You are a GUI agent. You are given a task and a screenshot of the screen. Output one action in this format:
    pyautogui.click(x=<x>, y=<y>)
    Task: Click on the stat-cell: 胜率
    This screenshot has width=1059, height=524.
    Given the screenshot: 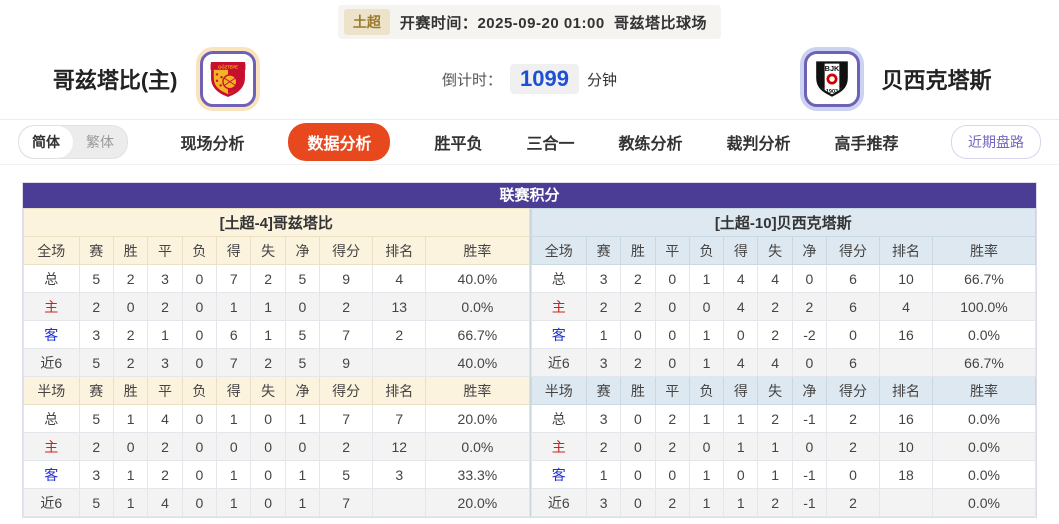 What is the action you would take?
    pyautogui.click(x=984, y=390)
    